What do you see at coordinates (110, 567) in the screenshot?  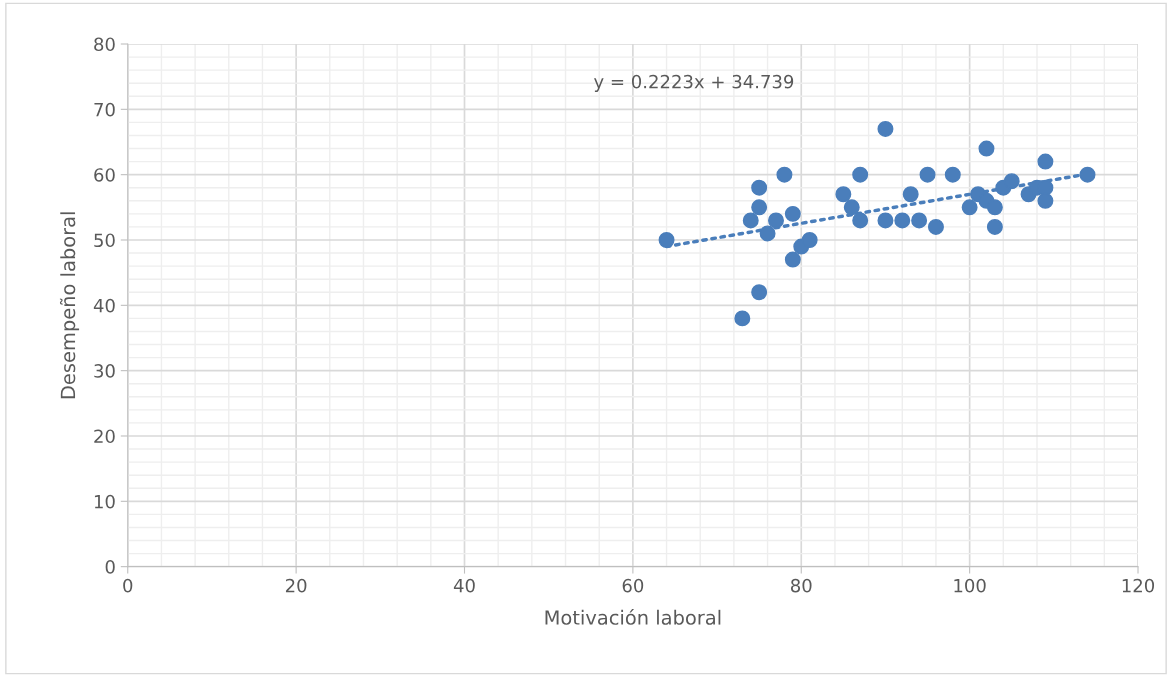 I see `y-tick-label: 0` at bounding box center [110, 567].